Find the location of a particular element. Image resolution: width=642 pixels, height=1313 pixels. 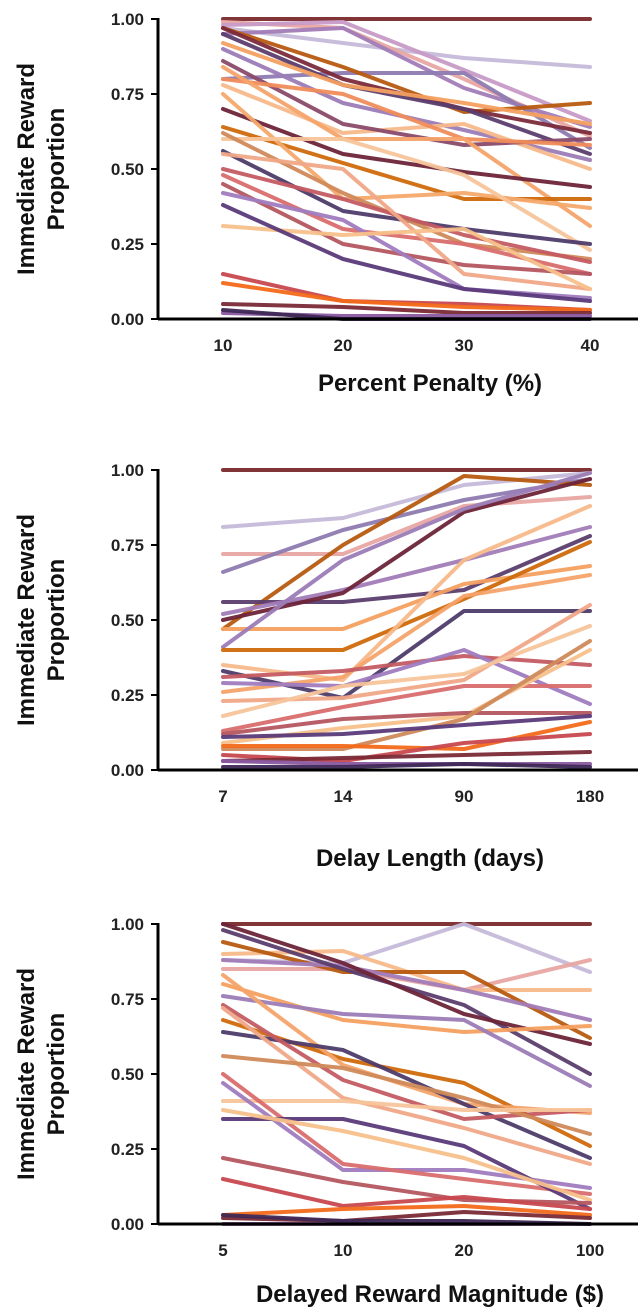

x-tick-label: 30 is located at coordinates (464, 345).